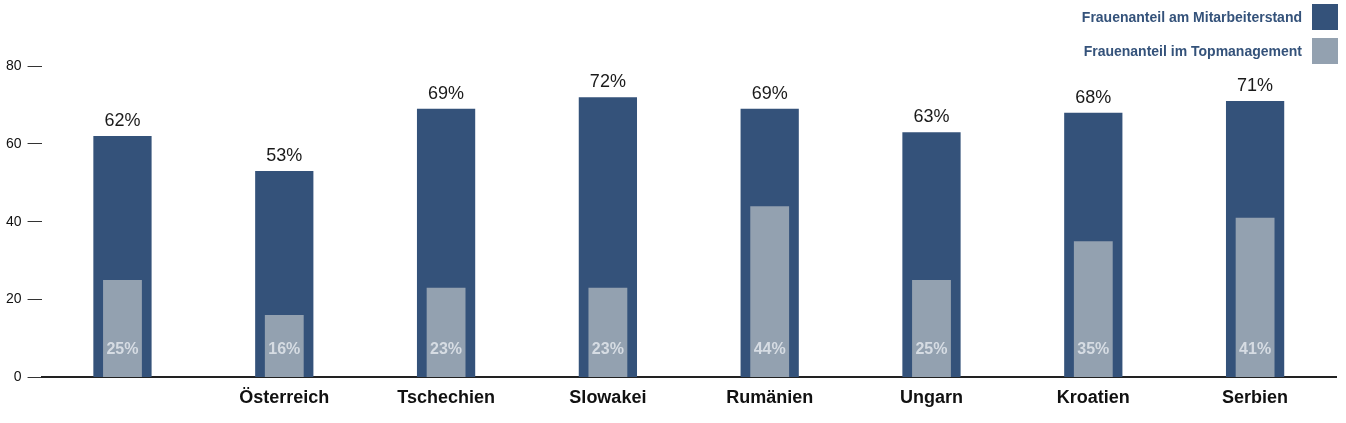  Describe the element at coordinates (1255, 348) in the screenshot. I see `data-label: 41%` at that location.